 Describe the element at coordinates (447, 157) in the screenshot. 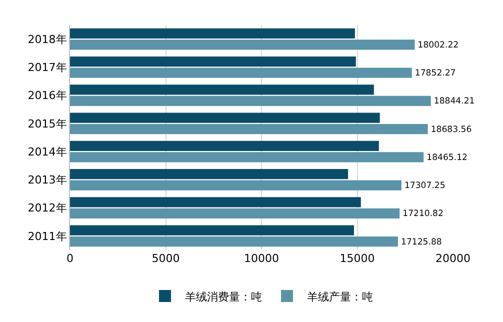

I see `data-label: 18465.12` at that location.